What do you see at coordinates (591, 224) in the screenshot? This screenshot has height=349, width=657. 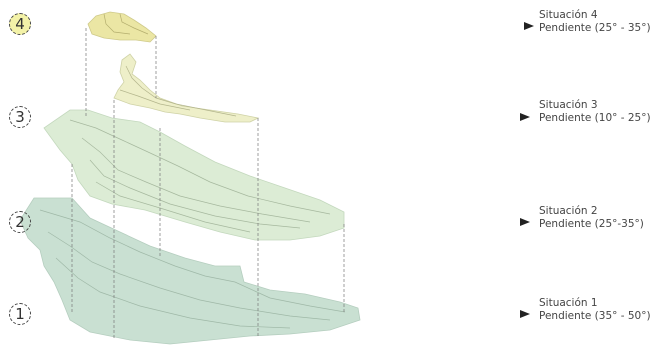 I see `level-2-slope: Pendiente (25°-35°)` at bounding box center [591, 224].